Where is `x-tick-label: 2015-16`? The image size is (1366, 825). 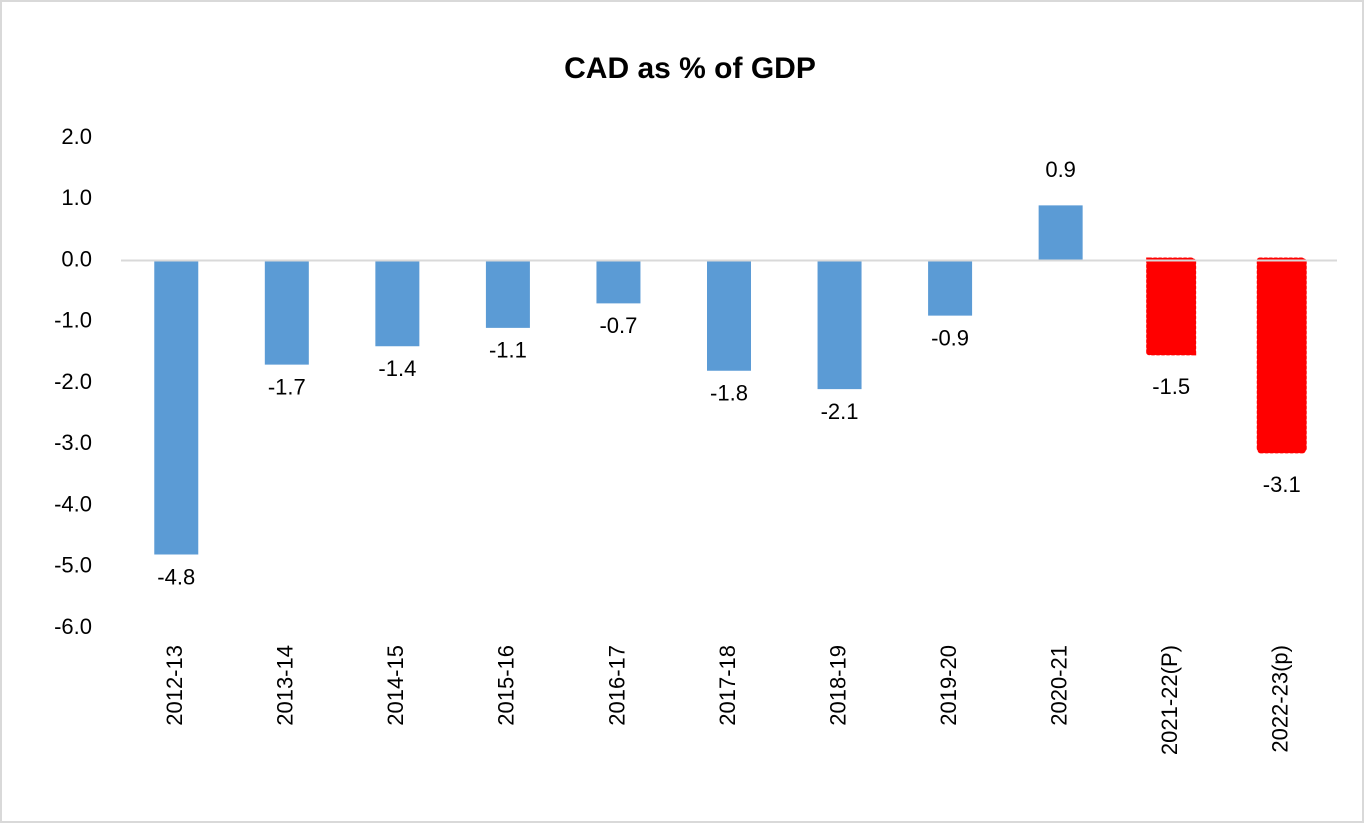
x-tick-label: 2015-16 is located at coordinates (506, 685).